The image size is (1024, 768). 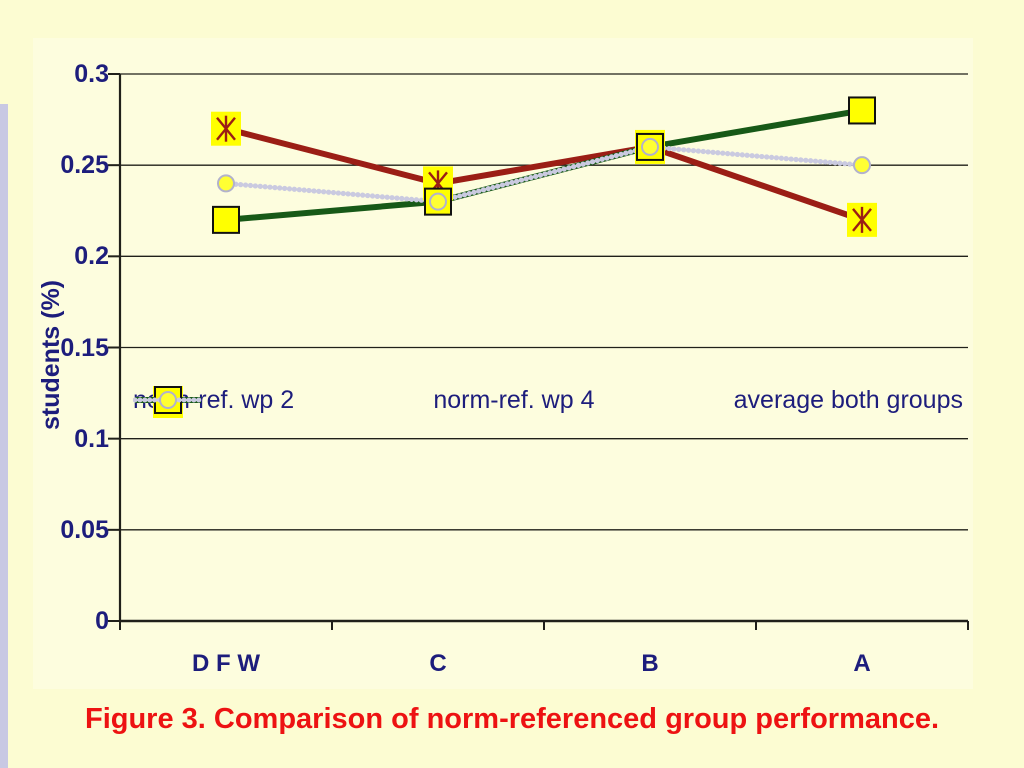 What do you see at coordinates (91, 256) in the screenshot?
I see `y-tick-label: 0.2` at bounding box center [91, 256].